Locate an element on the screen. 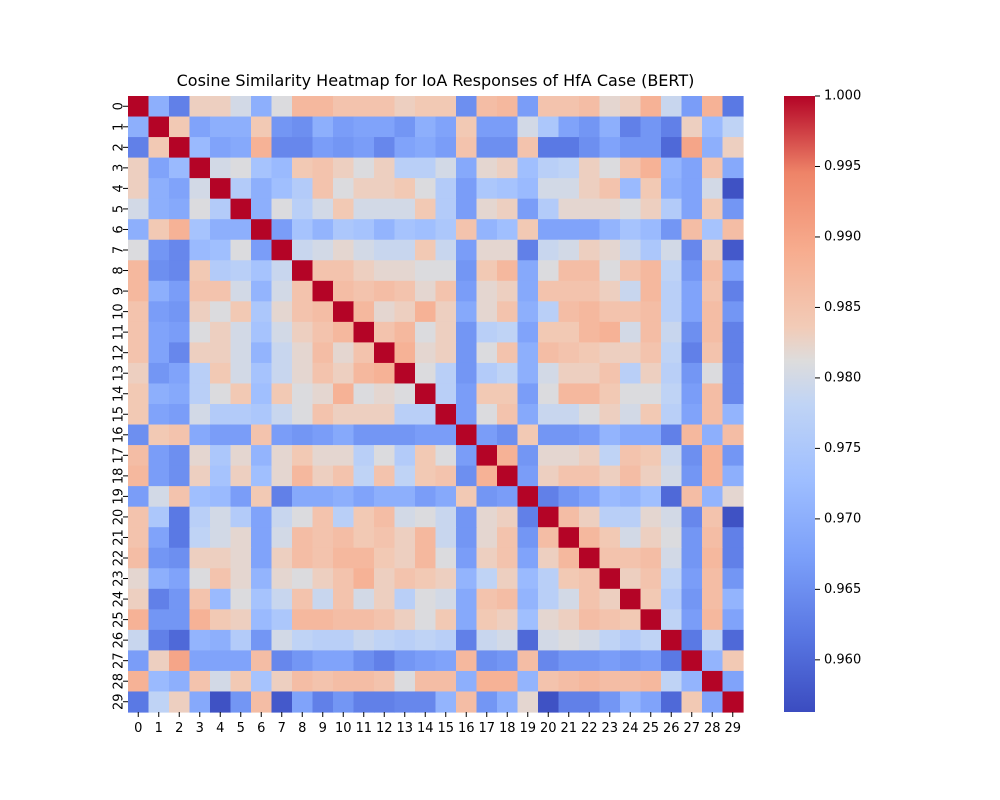  y-tick-label: 3 is located at coordinates (118, 168).